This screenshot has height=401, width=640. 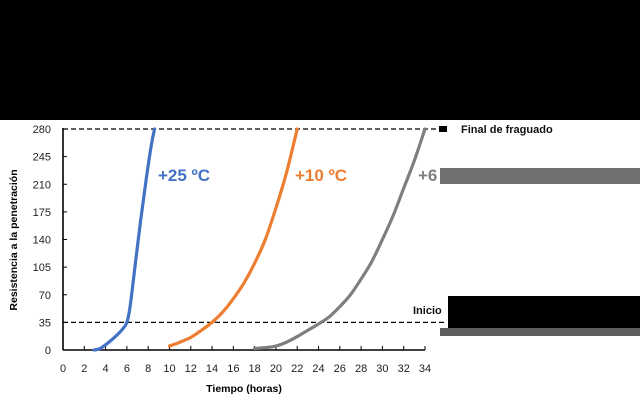 I want to click on x-tick-label: 18, so click(x=255, y=369).